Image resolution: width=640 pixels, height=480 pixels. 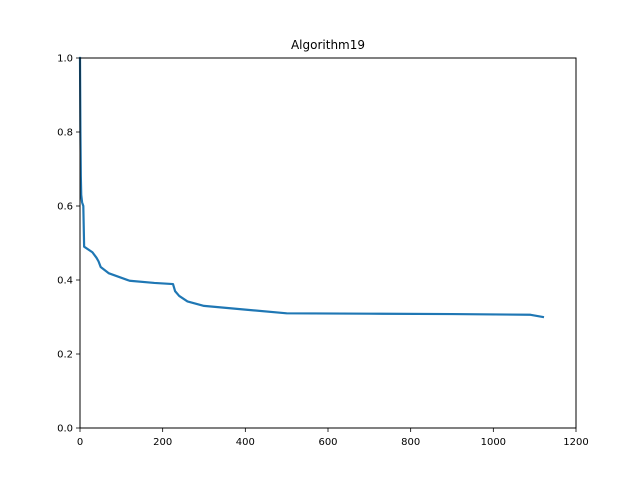 What do you see at coordinates (245, 442) in the screenshot?
I see `x-tick-label: 400` at bounding box center [245, 442].